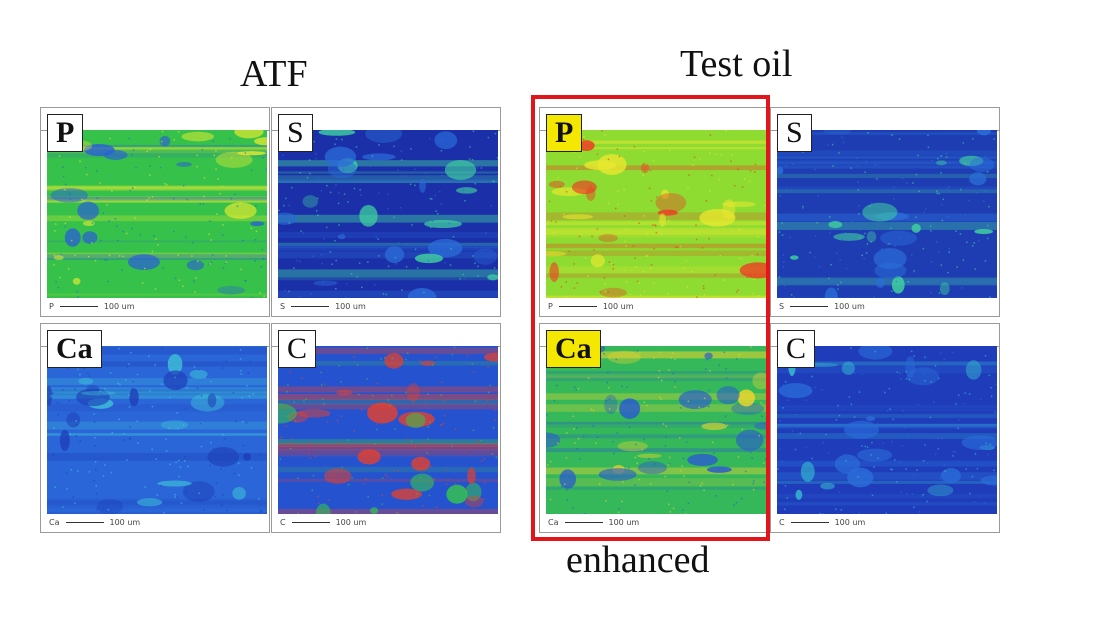 This screenshot has height=619, width=1114. I want to click on map-panel-test-oil-p: P P 100 um, so click(654, 212).